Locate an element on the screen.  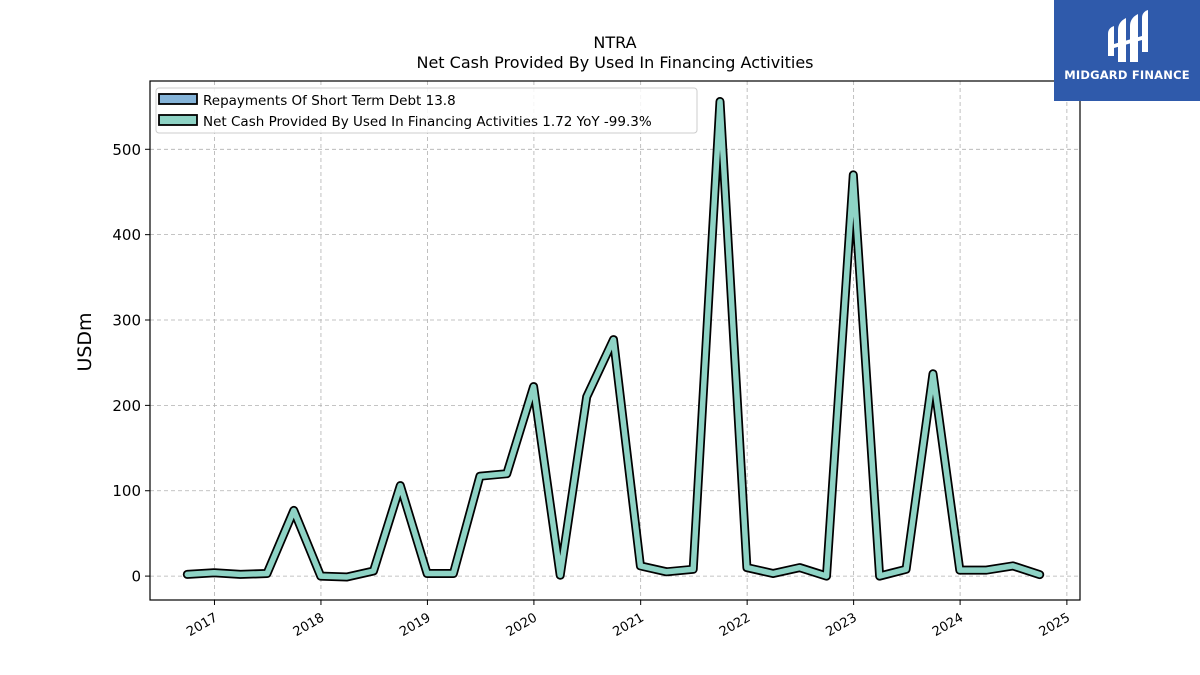
midgard-mh-logo-icon is located at coordinates (1128, 36).